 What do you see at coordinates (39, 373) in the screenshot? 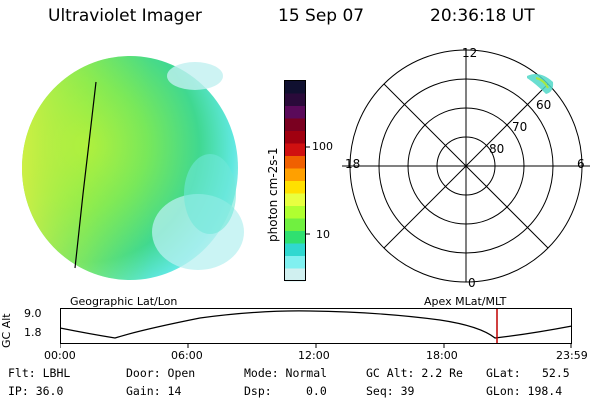
I see `status-filter: Flt: LBHL` at bounding box center [39, 373].